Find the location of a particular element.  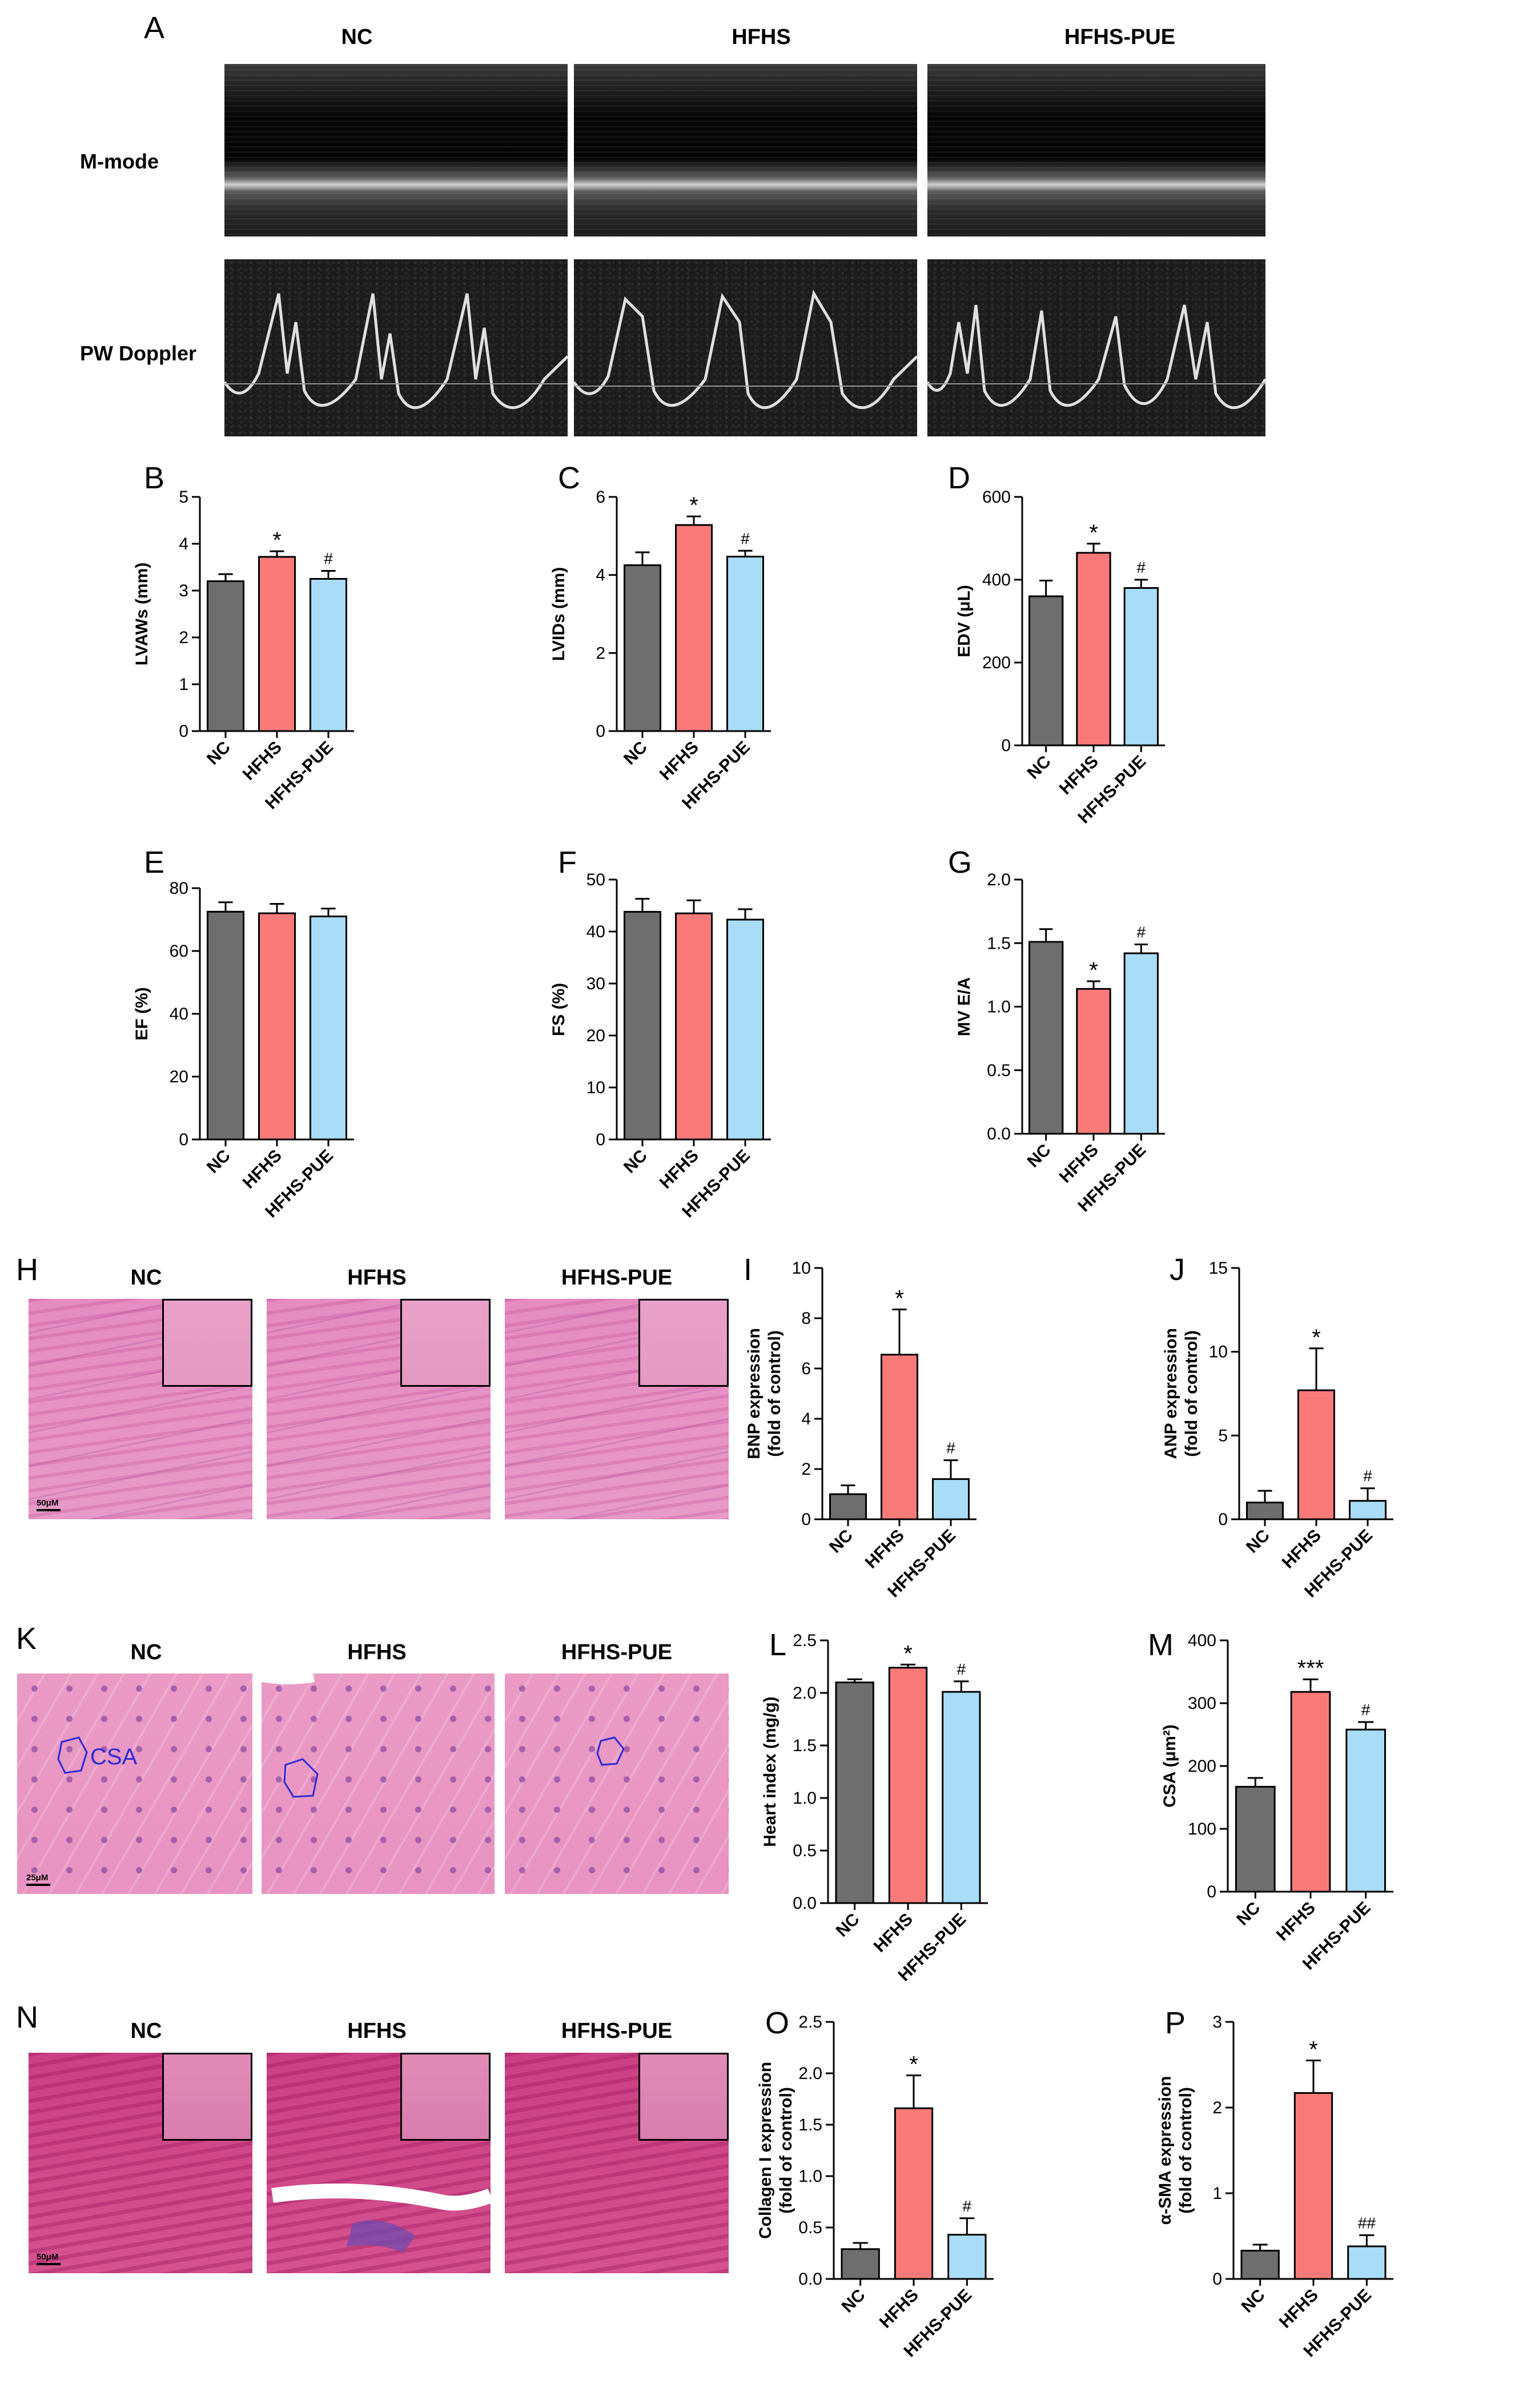

masson-image-hfhs is located at coordinates (379, 2163).